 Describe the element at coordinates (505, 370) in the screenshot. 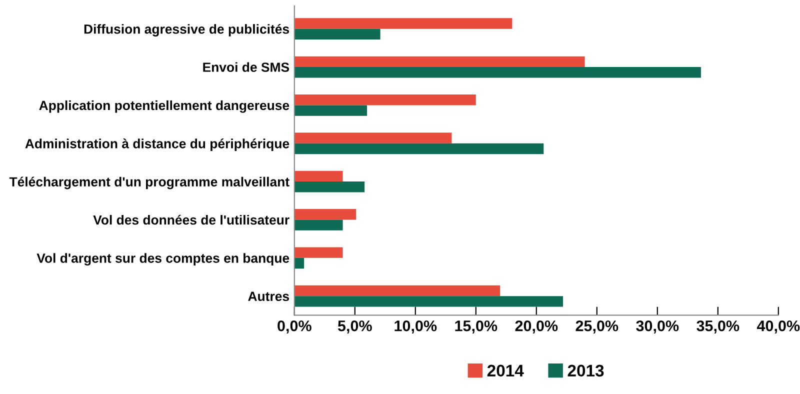

I see `legend-label: 2014` at that location.